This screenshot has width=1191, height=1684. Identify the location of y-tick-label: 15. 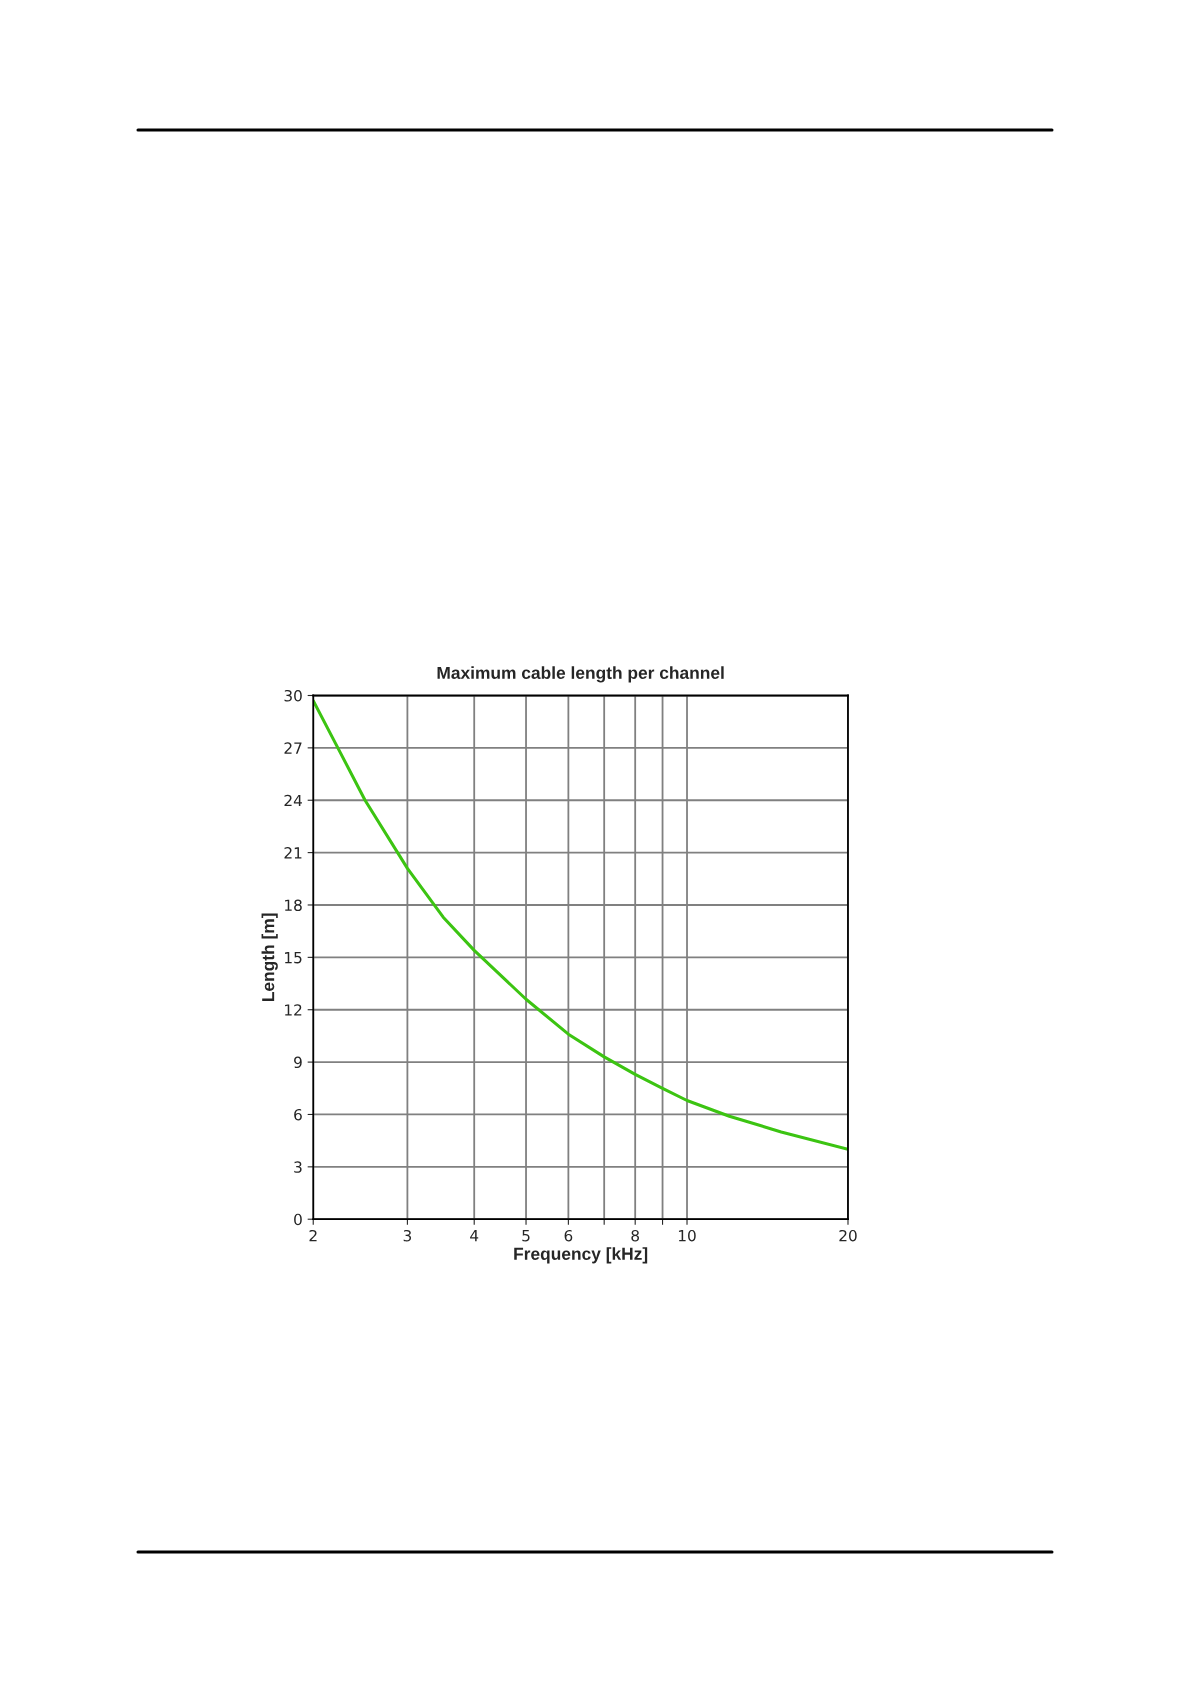
(293, 958).